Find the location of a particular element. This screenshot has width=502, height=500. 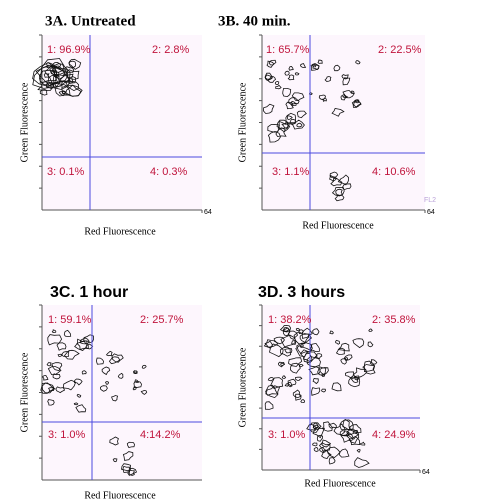

panel-title: 3B. 40 min. is located at coordinates (254, 21).